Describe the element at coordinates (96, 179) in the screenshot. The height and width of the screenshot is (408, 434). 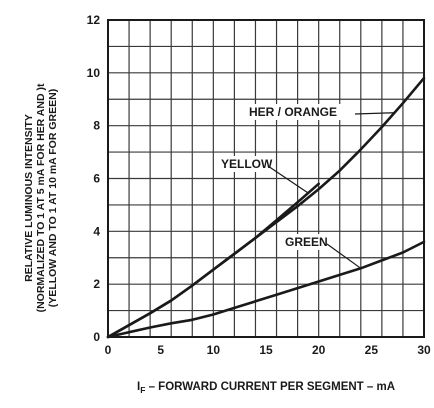
I see `y-tick-label: 6` at that location.